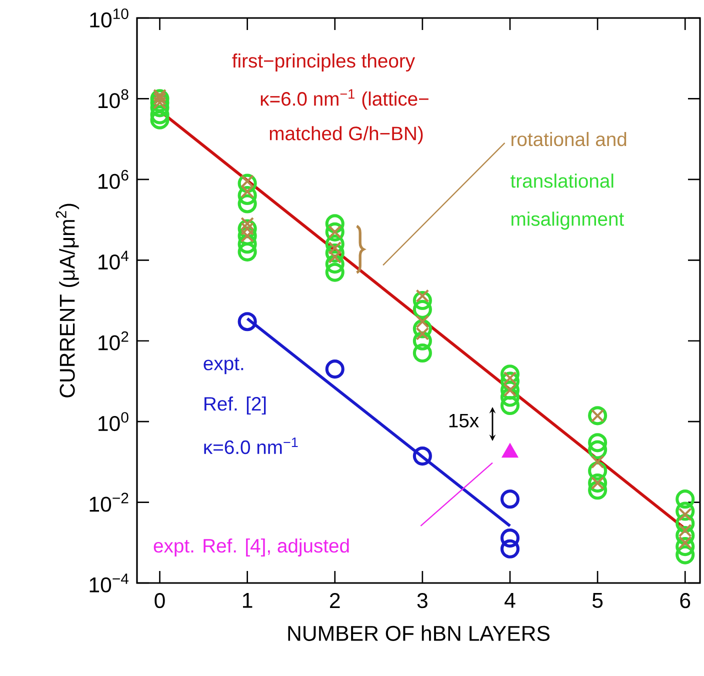 The width and height of the screenshot is (704, 676). Describe the element at coordinates (113, 422) in the screenshot. I see `y-tick-label: 10$^{0}$` at that location.